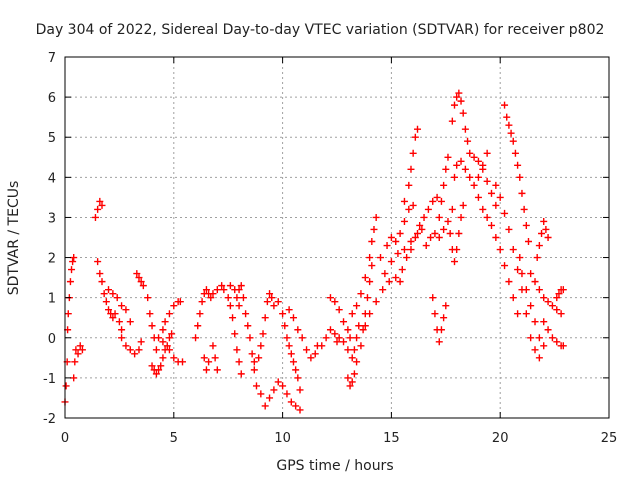  What do you see at coordinates (52, 299) in the screenshot?
I see `y-tick-label: 1` at bounding box center [52, 299].